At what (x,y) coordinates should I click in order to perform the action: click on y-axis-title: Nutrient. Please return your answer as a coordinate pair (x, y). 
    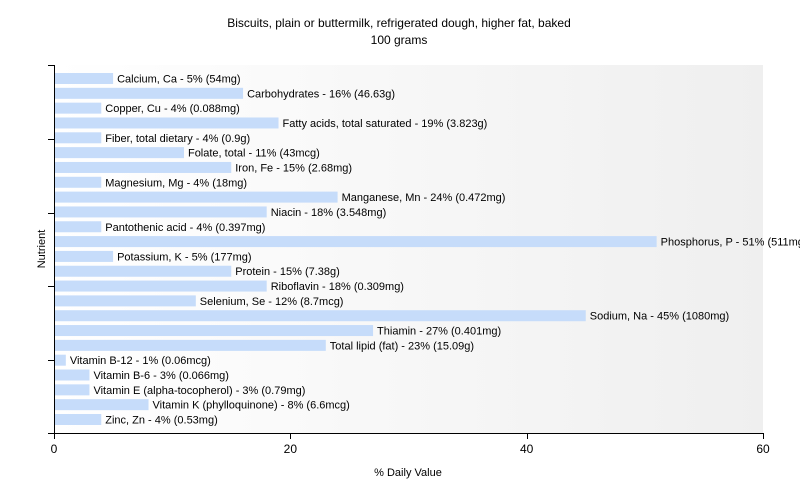
    Looking at the image, I should click on (42, 249).